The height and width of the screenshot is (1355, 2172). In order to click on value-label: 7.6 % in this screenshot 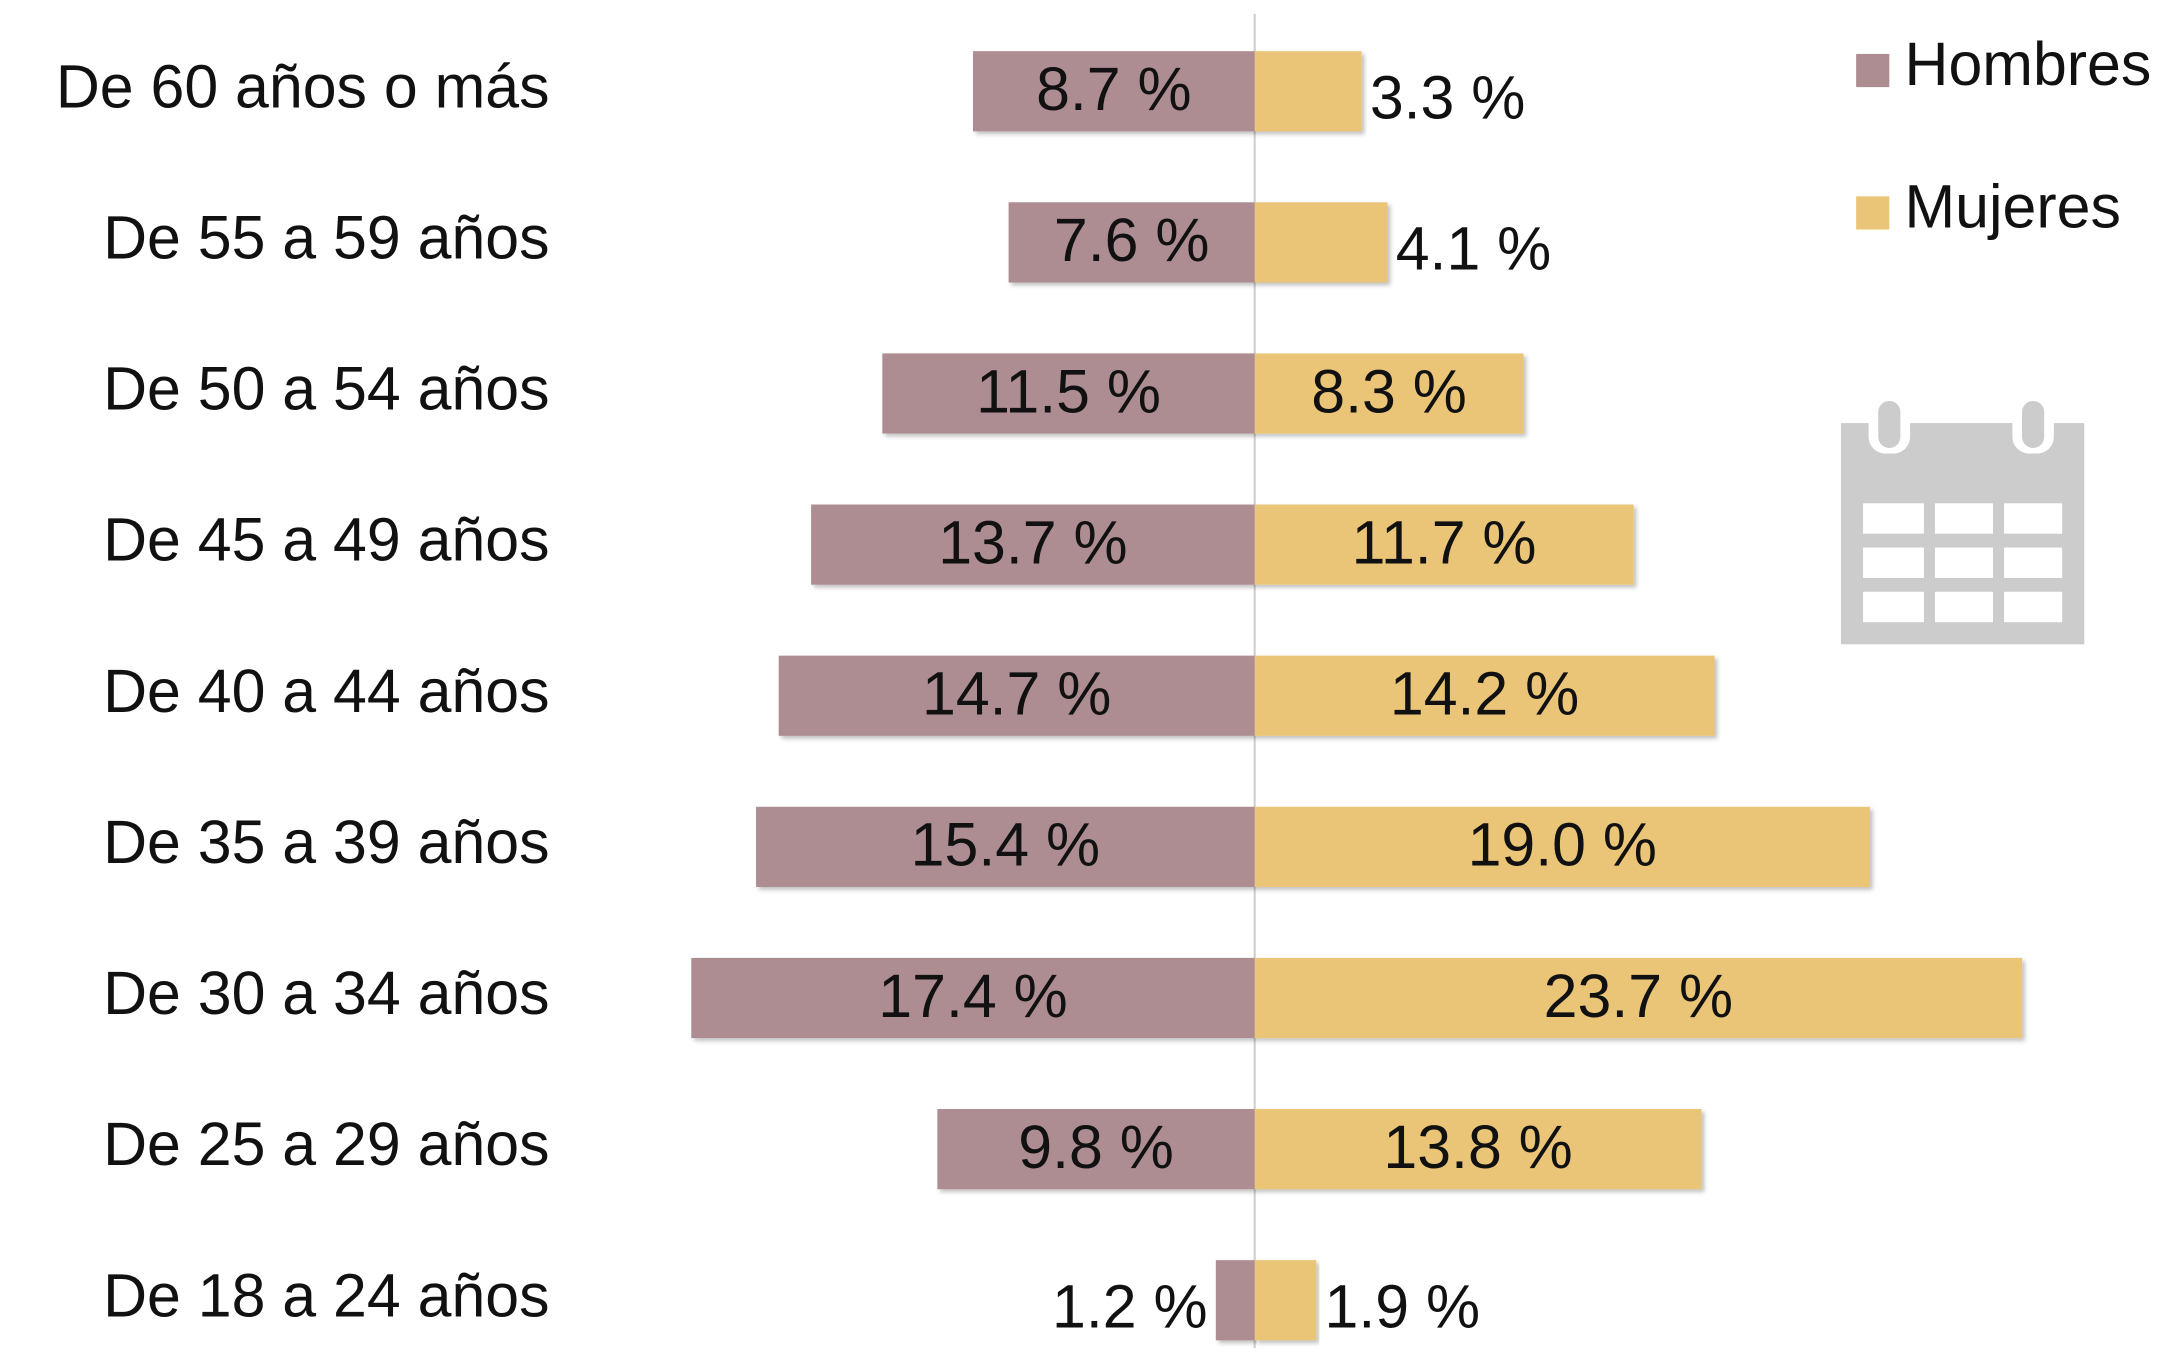, I will do `click(1132, 240)`.